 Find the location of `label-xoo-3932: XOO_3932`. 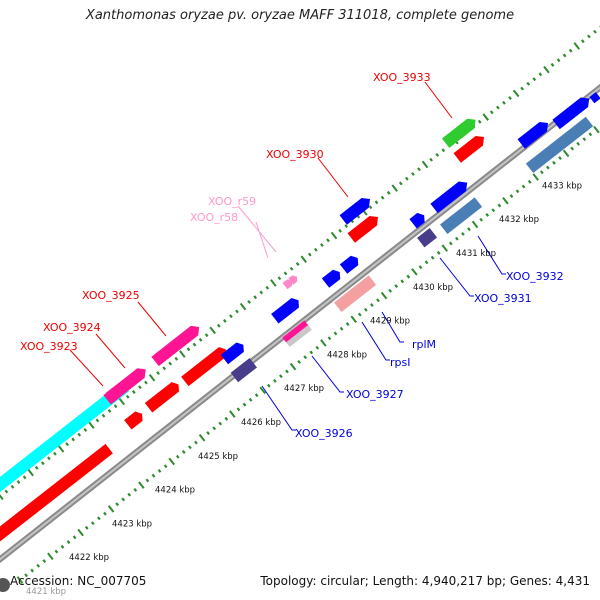

label-xoo-3932: XOO_3932 is located at coordinates (535, 276).